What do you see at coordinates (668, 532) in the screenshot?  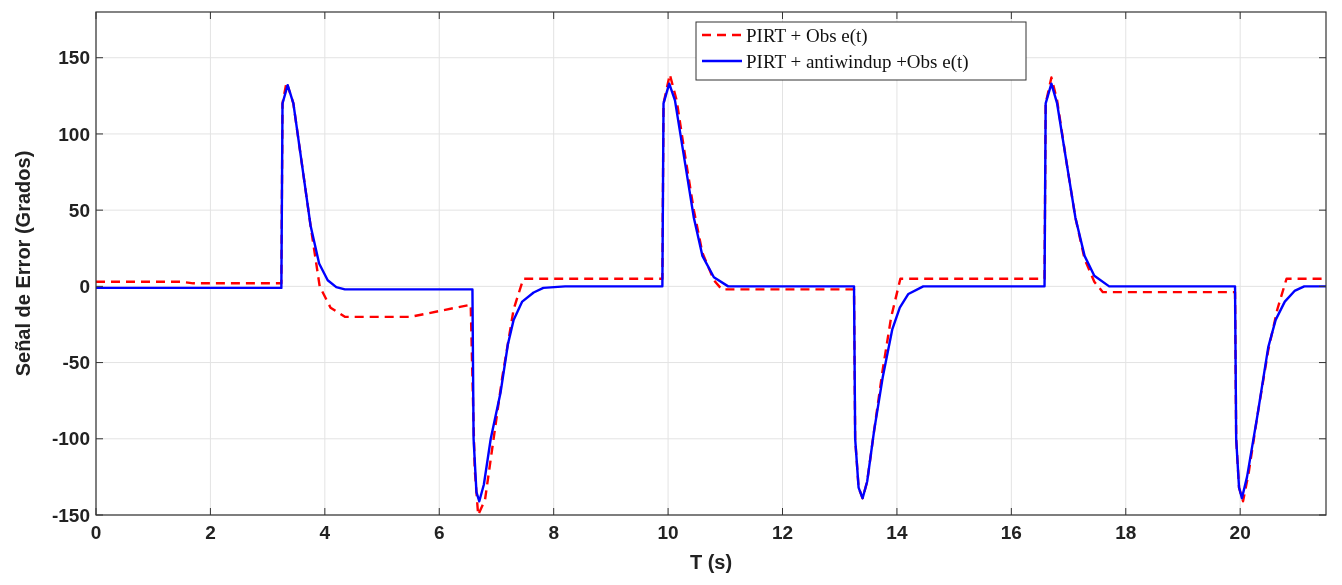 I see `x-tick-label: 10` at bounding box center [668, 532].